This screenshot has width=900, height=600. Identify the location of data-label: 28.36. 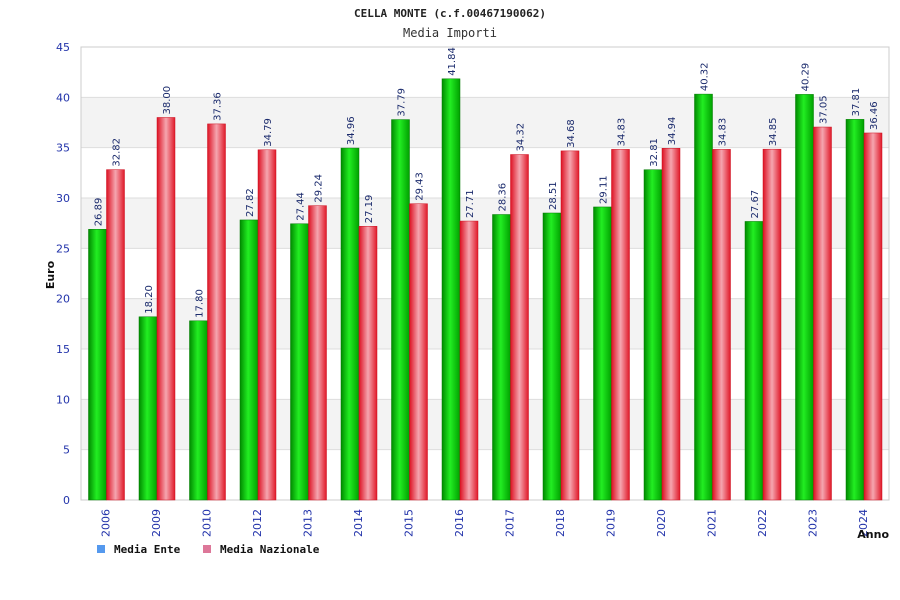
(503, 197).